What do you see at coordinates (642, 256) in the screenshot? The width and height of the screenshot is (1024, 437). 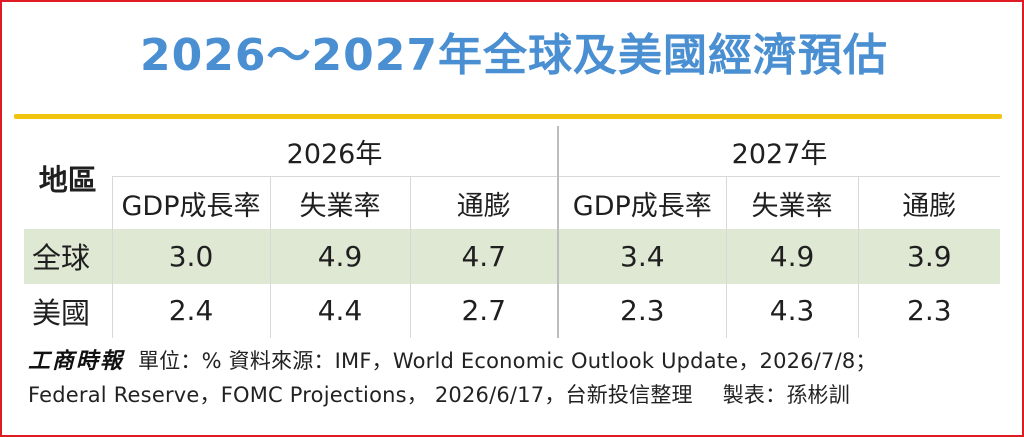 I see `cell-global-gdp-2027: 3.4` at bounding box center [642, 256].